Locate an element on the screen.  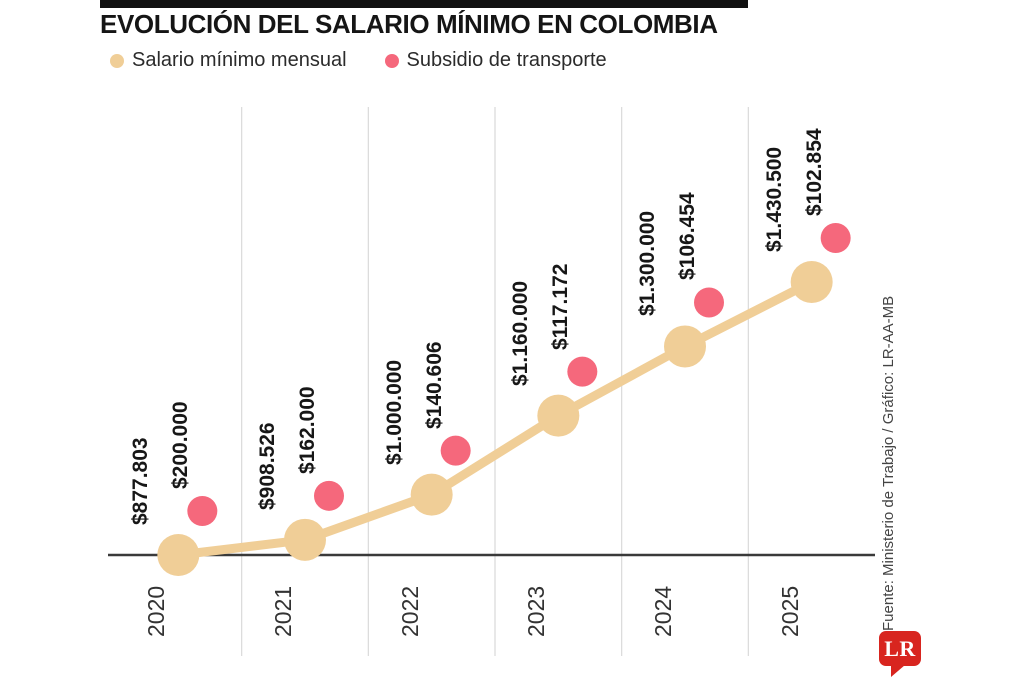
lr-logo: LR is located at coordinates (900, 654).